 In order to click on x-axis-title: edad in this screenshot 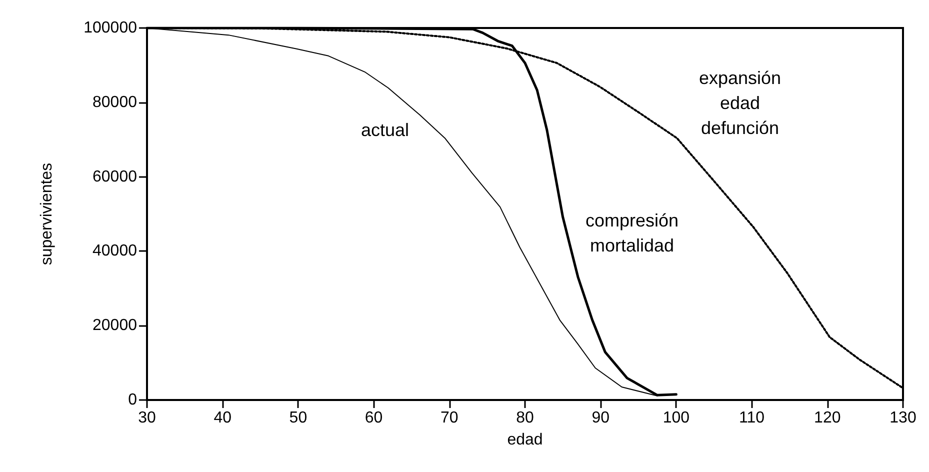, I will do `click(525, 440)`.